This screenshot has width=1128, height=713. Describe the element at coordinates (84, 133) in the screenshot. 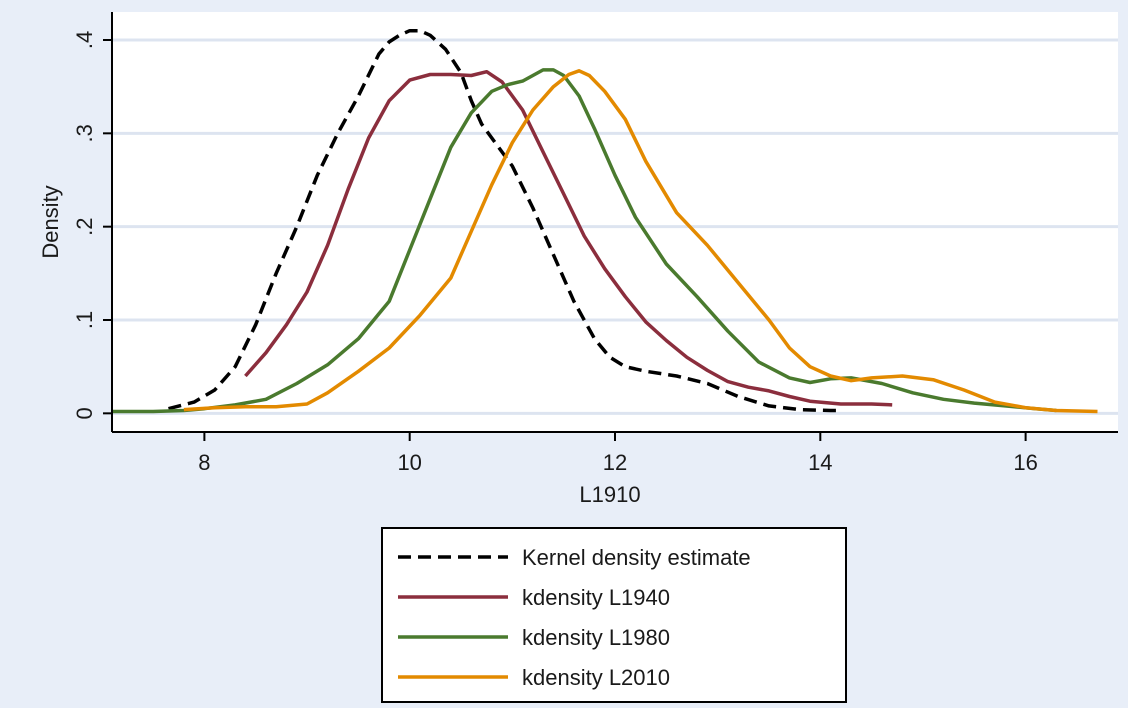

I see `y-tick-label: .3` at that location.